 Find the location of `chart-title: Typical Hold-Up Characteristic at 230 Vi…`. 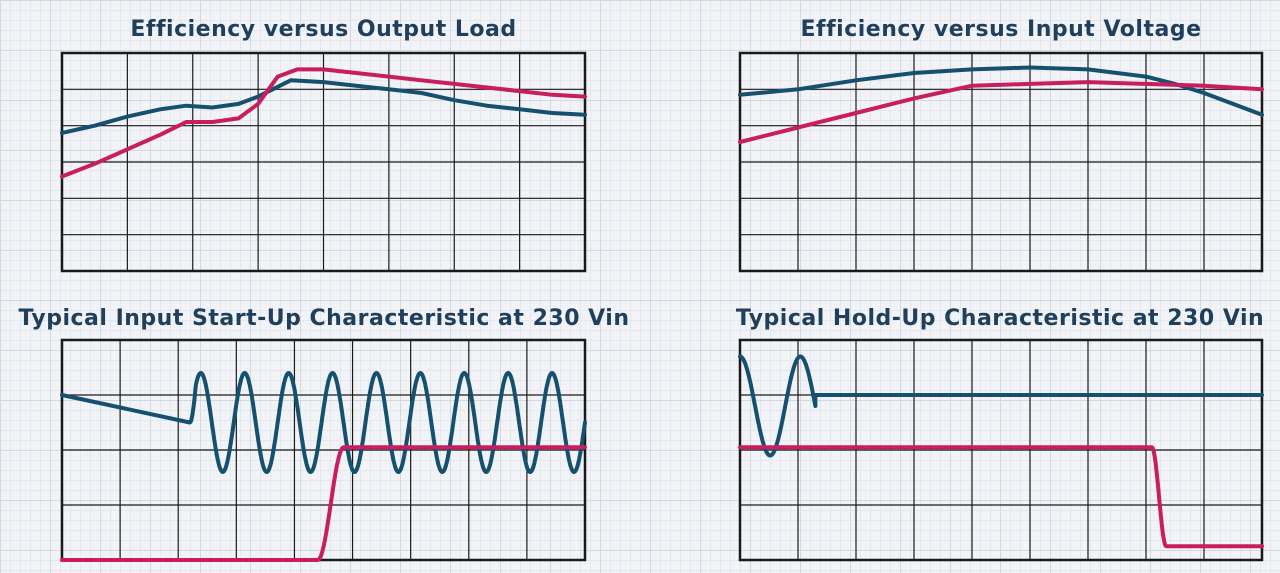

chart-title: Typical Hold-Up Characteristic at 230 Vi… is located at coordinates (1000, 318).